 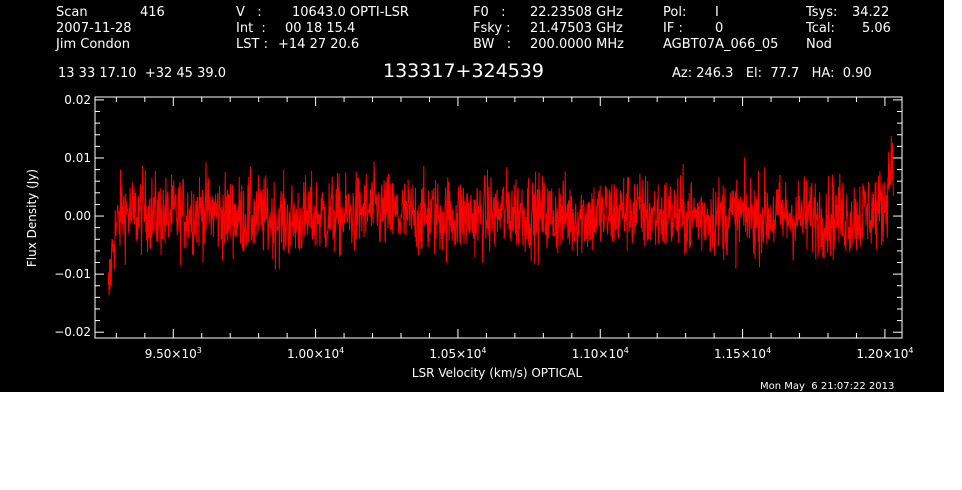 What do you see at coordinates (77, 158) in the screenshot?
I see `y-tick-label: 0.01` at bounding box center [77, 158].